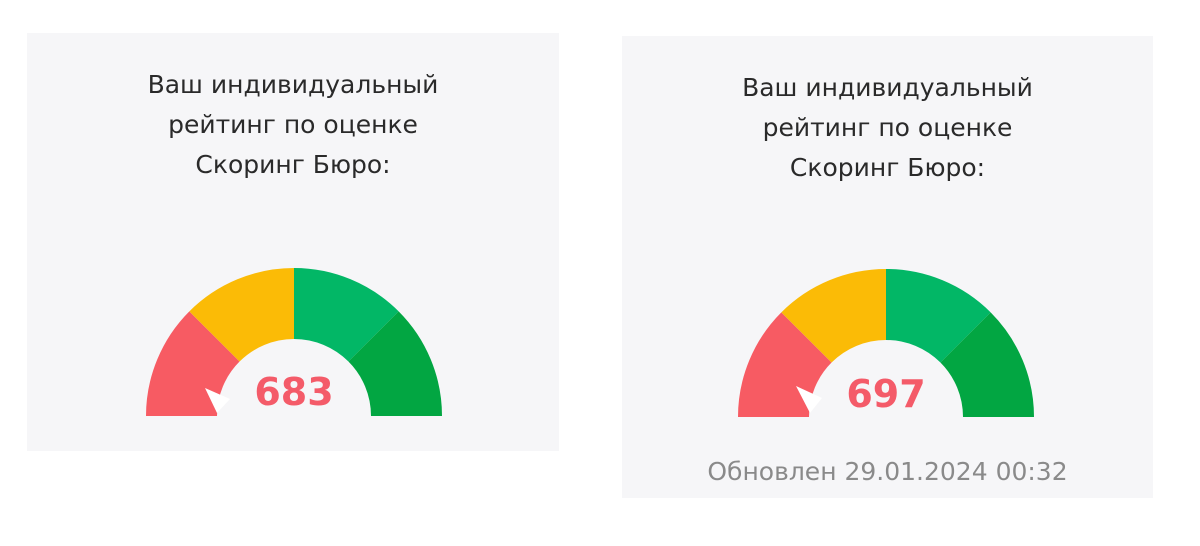  I want to click on rating-gauge: 697, so click(886, 343).